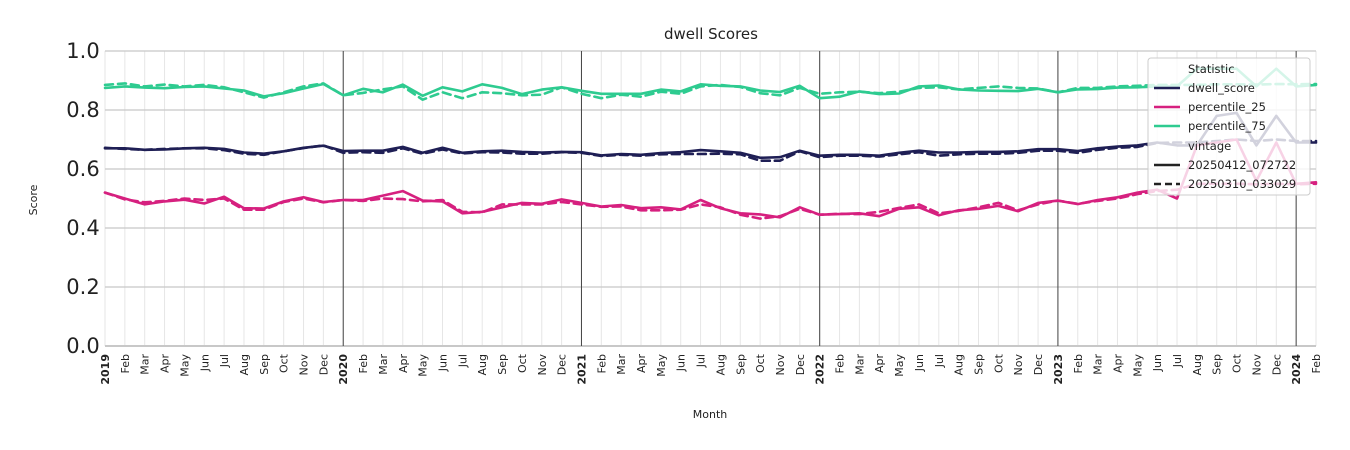 The width and height of the screenshot is (1350, 450). What do you see at coordinates (82, 346) in the screenshot?
I see `y-tick-label: 0.0` at bounding box center [82, 346].